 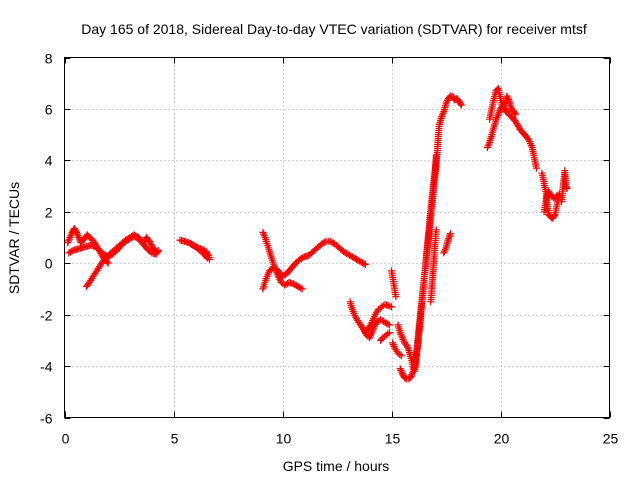 What do you see at coordinates (46, 367) in the screenshot?
I see `y-tick-label: -4` at bounding box center [46, 367].